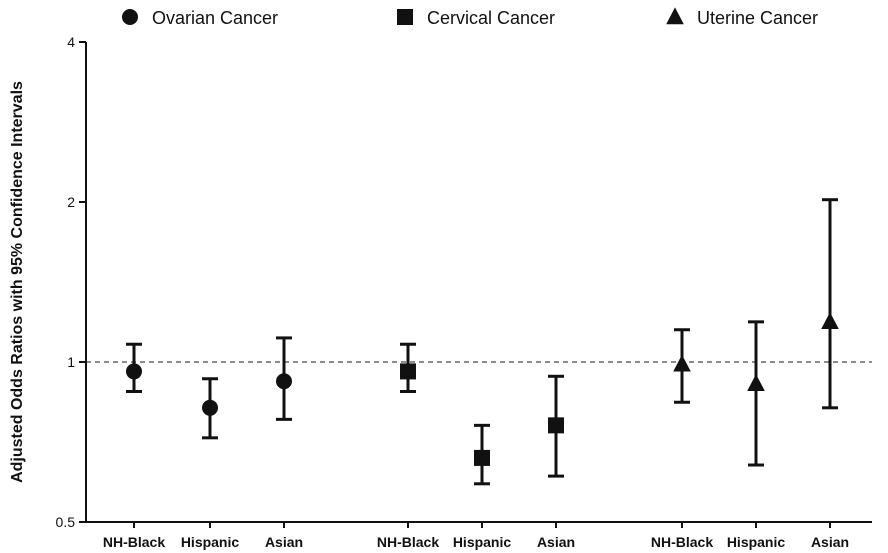 This screenshot has height=553, width=888. I want to click on legend-label: Ovarian Cancer, so click(215, 18).